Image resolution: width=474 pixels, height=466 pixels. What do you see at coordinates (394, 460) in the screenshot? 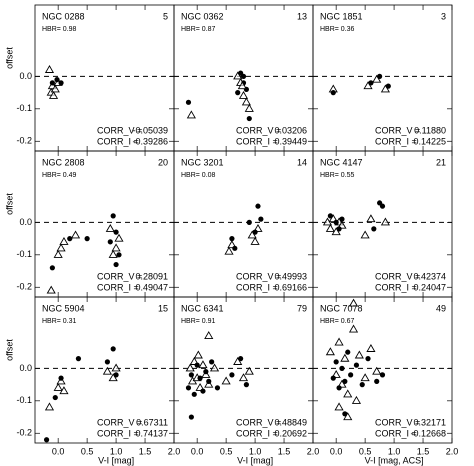
I see `x-axis-label: V-I [mag, ACS]` at bounding box center [394, 460].